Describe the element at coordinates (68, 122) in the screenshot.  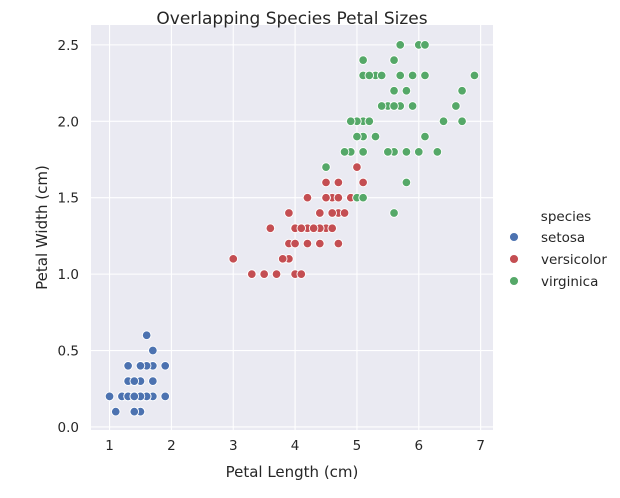
I see `y-tick-label: 2.0` at that location.